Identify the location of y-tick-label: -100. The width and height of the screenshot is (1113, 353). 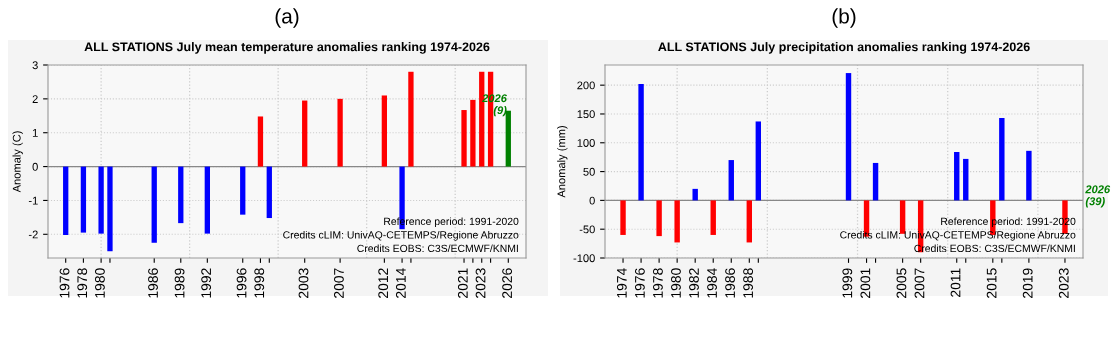
(584, 258).